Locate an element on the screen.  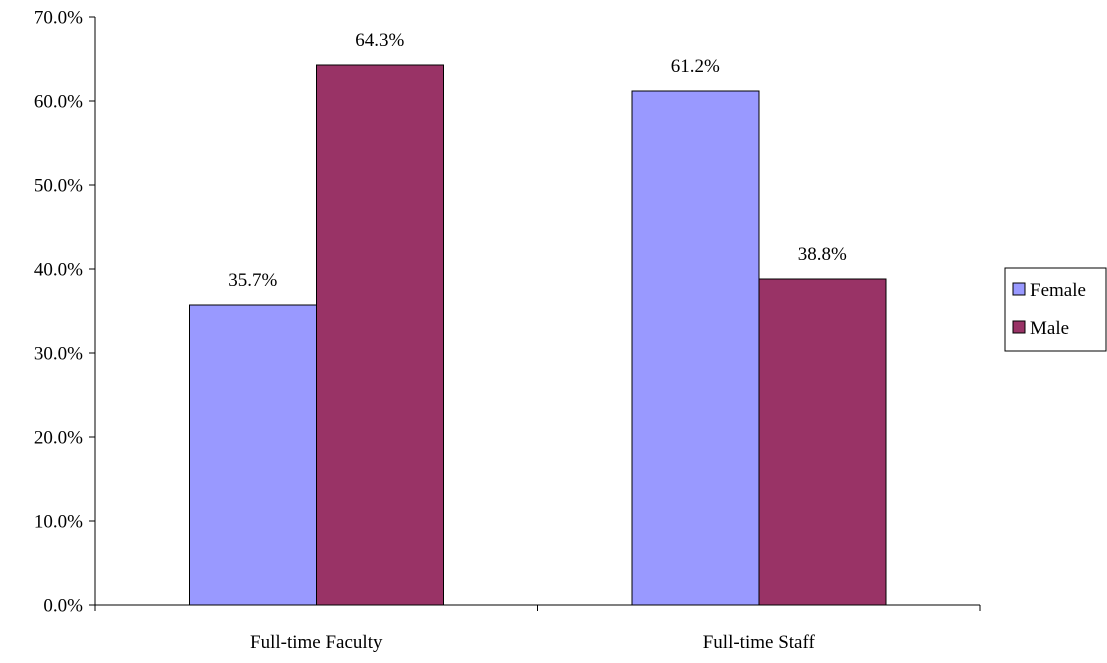
y-tick-label: 60.0% is located at coordinates (58, 102).